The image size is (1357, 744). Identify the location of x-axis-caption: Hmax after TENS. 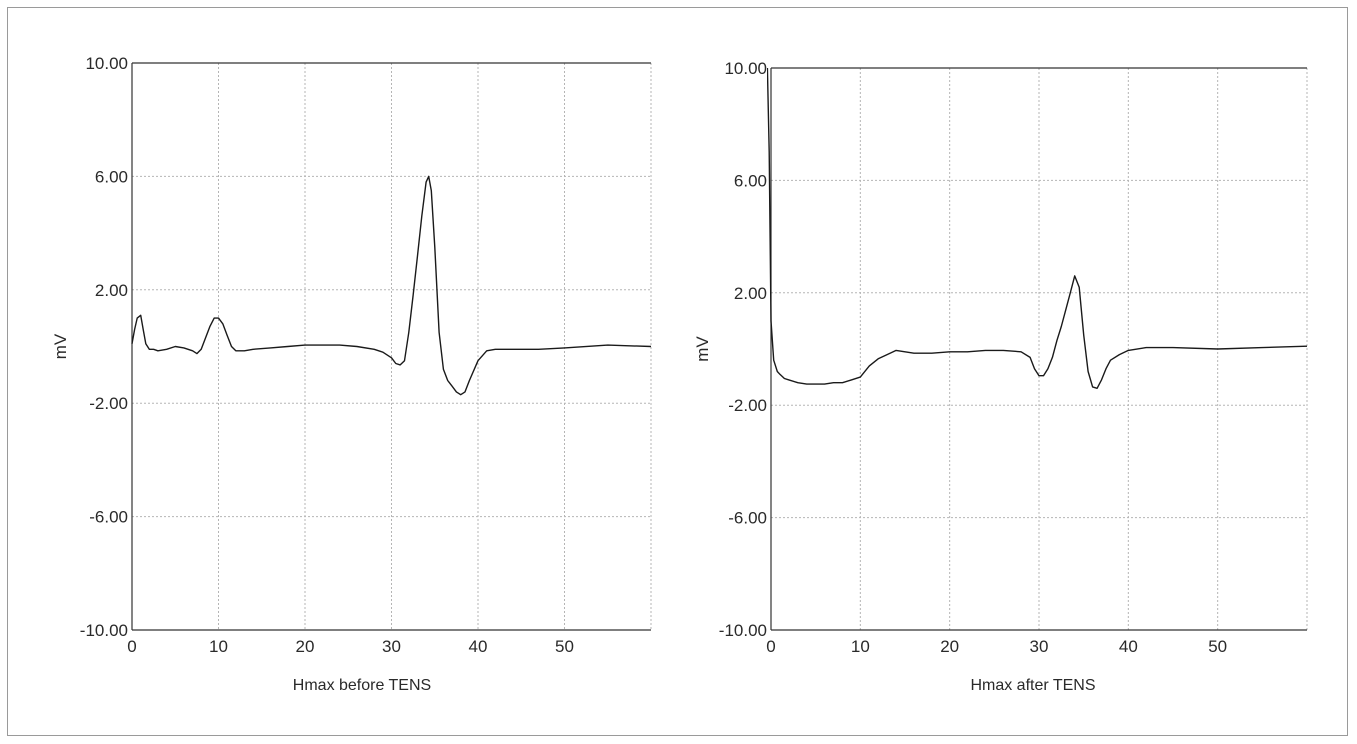
(1032, 685).